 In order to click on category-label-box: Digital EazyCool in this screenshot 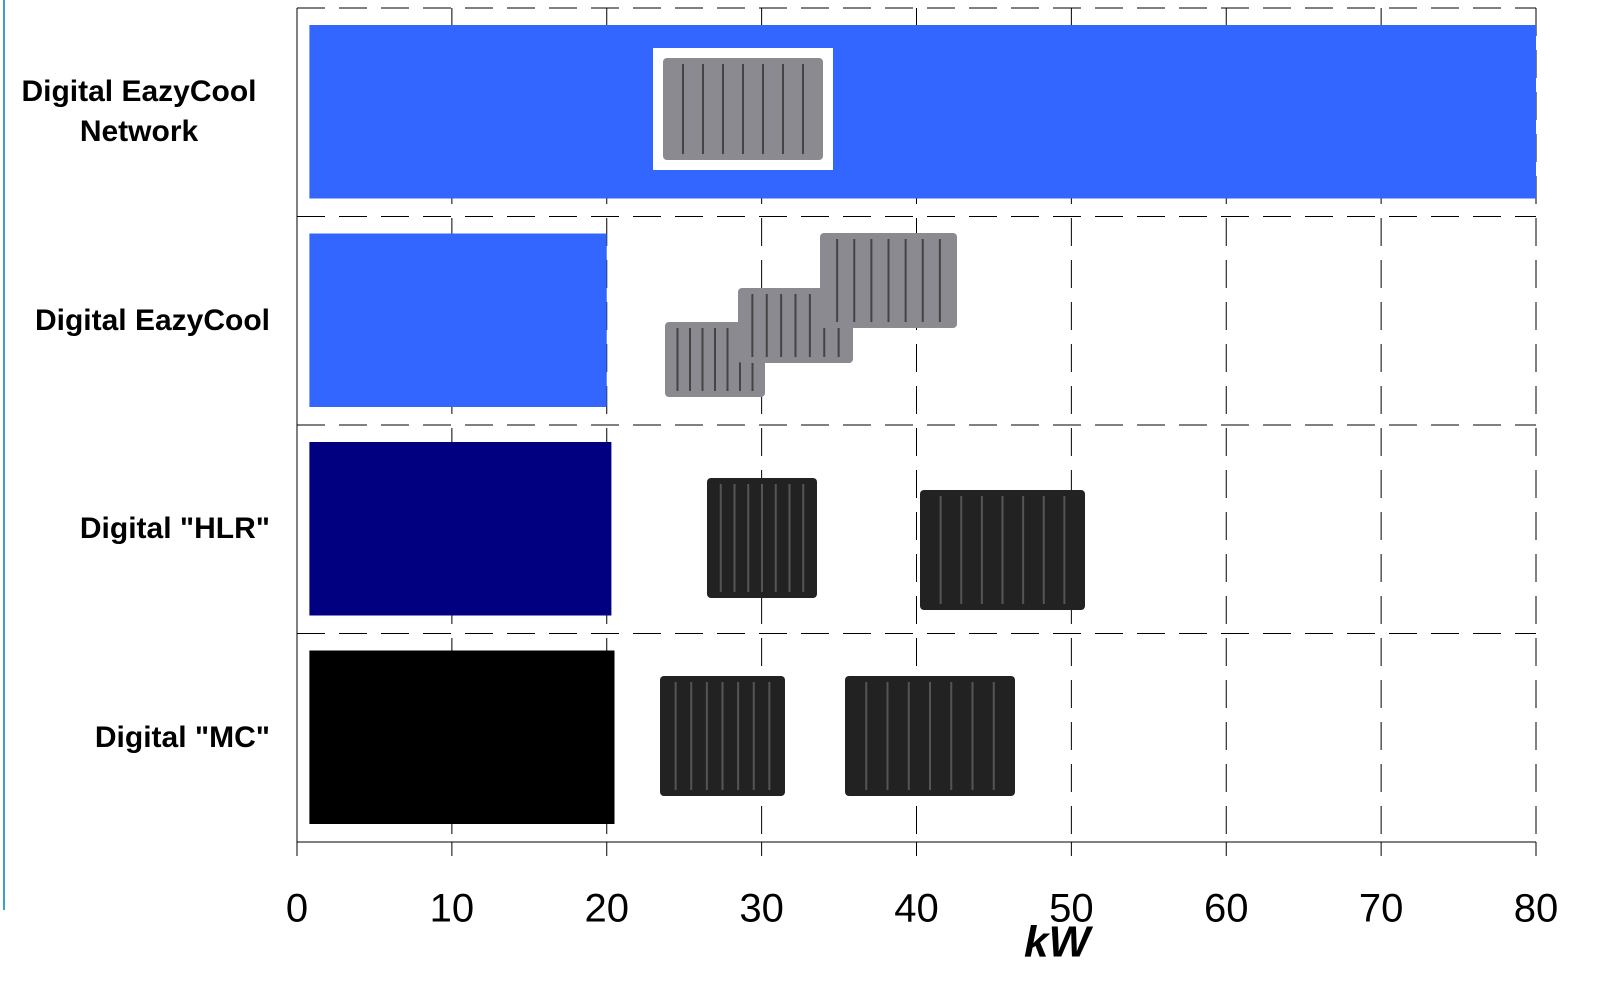, I will do `click(135, 321)`.